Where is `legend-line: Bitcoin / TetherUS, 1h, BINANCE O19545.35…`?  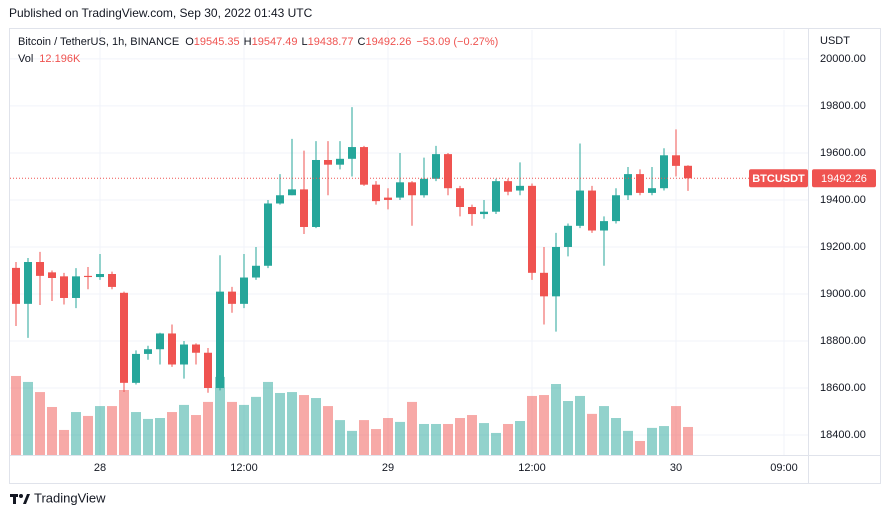 legend-line: Bitcoin / TetherUS, 1h, BINANCE O19545.35… is located at coordinates (258, 42).